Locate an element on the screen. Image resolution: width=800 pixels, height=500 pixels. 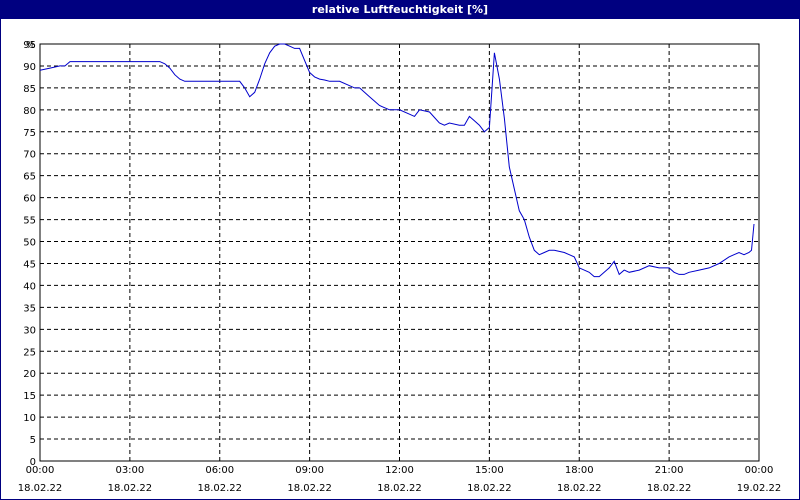
x-tick-time-label: 21:00 is located at coordinates (669, 470).